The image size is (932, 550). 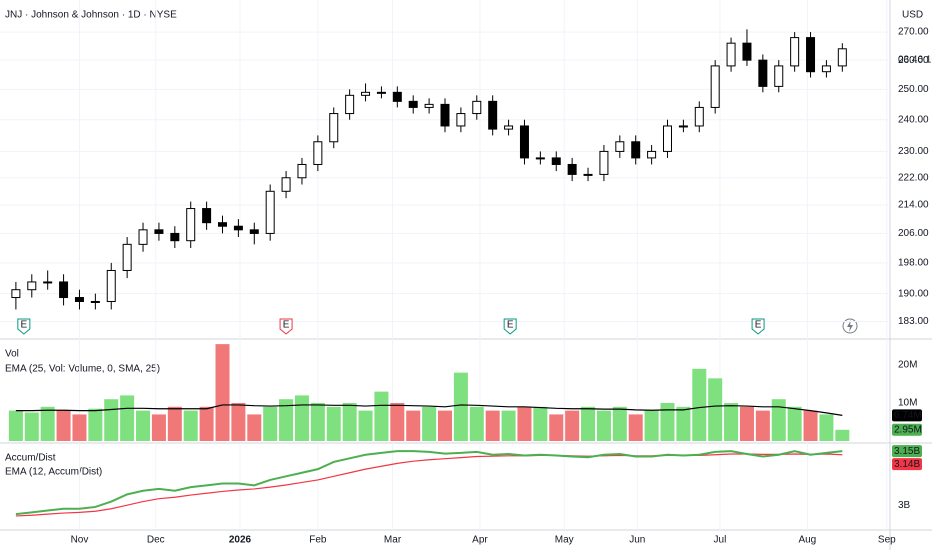 I want to click on last-value-label: 2.95M, so click(x=908, y=429).